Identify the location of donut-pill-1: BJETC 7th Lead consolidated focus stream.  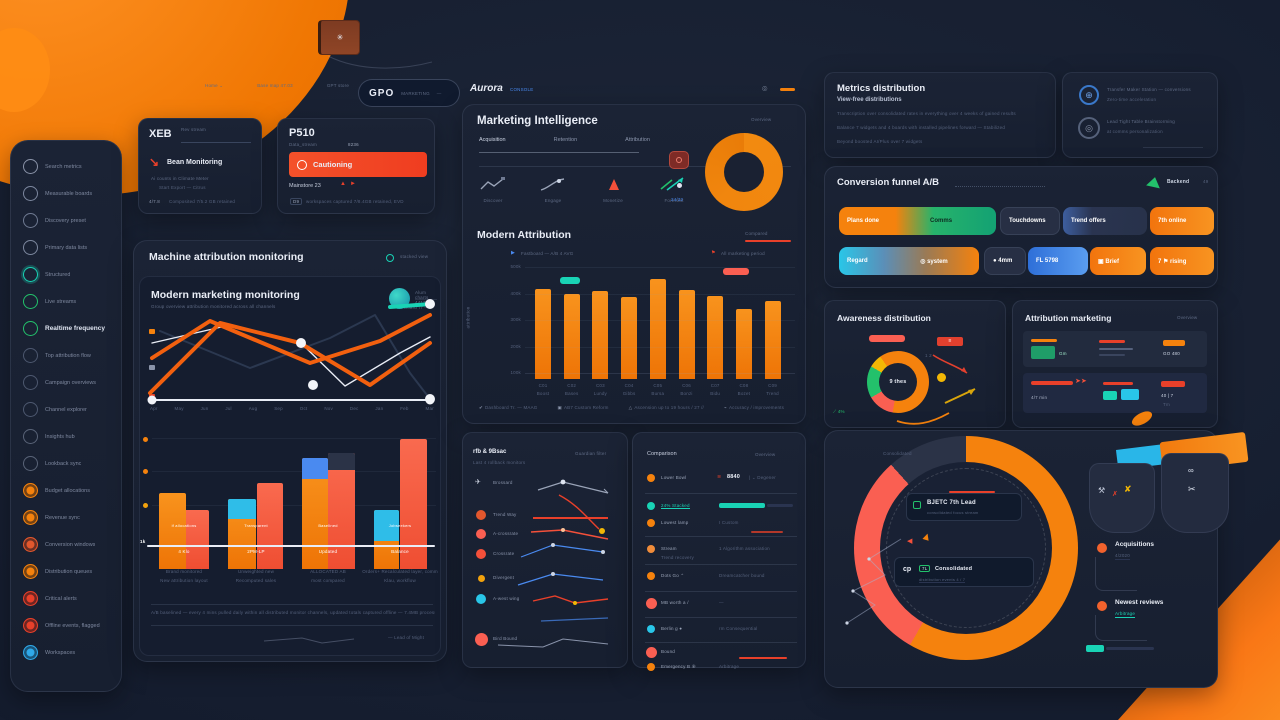
(964, 506).